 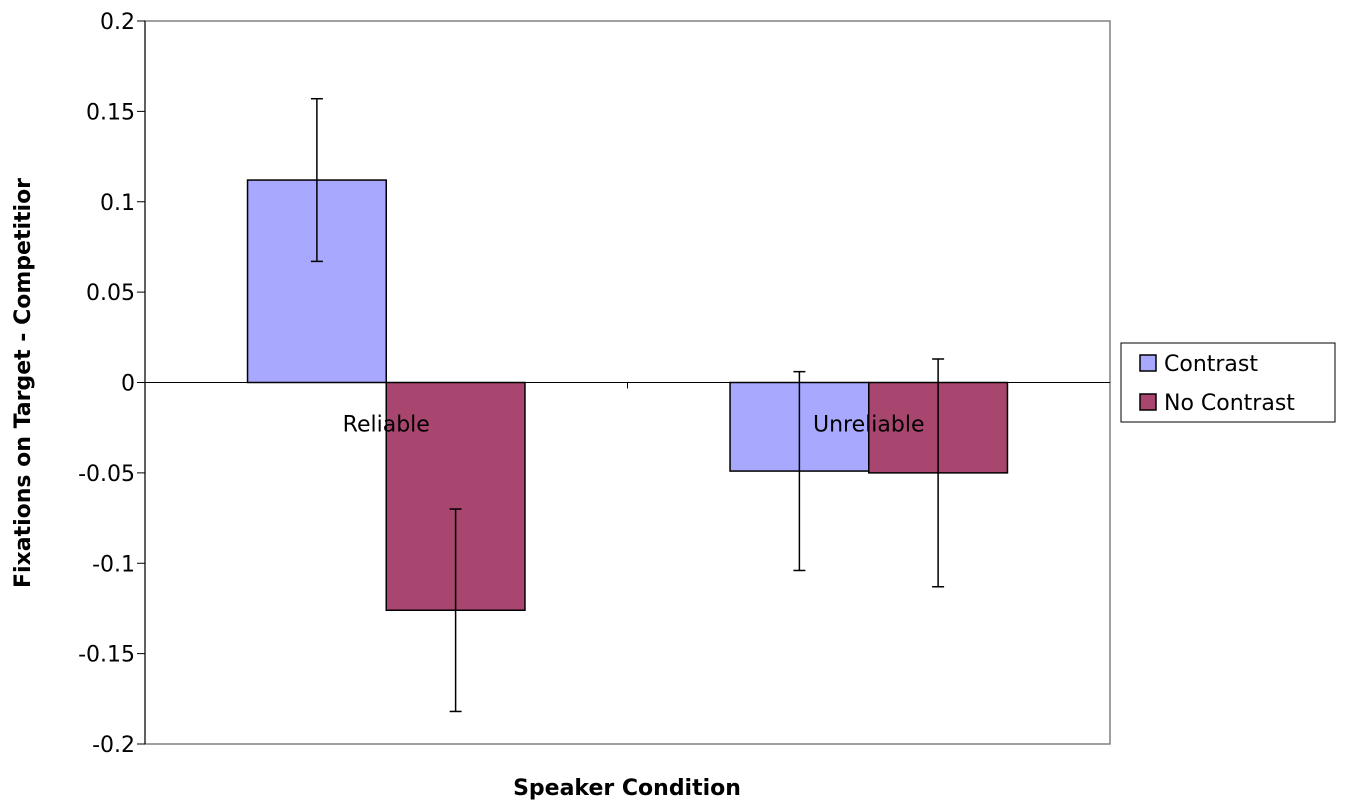 I want to click on y-ticks: 0.2 0.15 0.1 0.05 0 -0.05 -0.1 -0.15 -0.2, so click(x=111, y=384).